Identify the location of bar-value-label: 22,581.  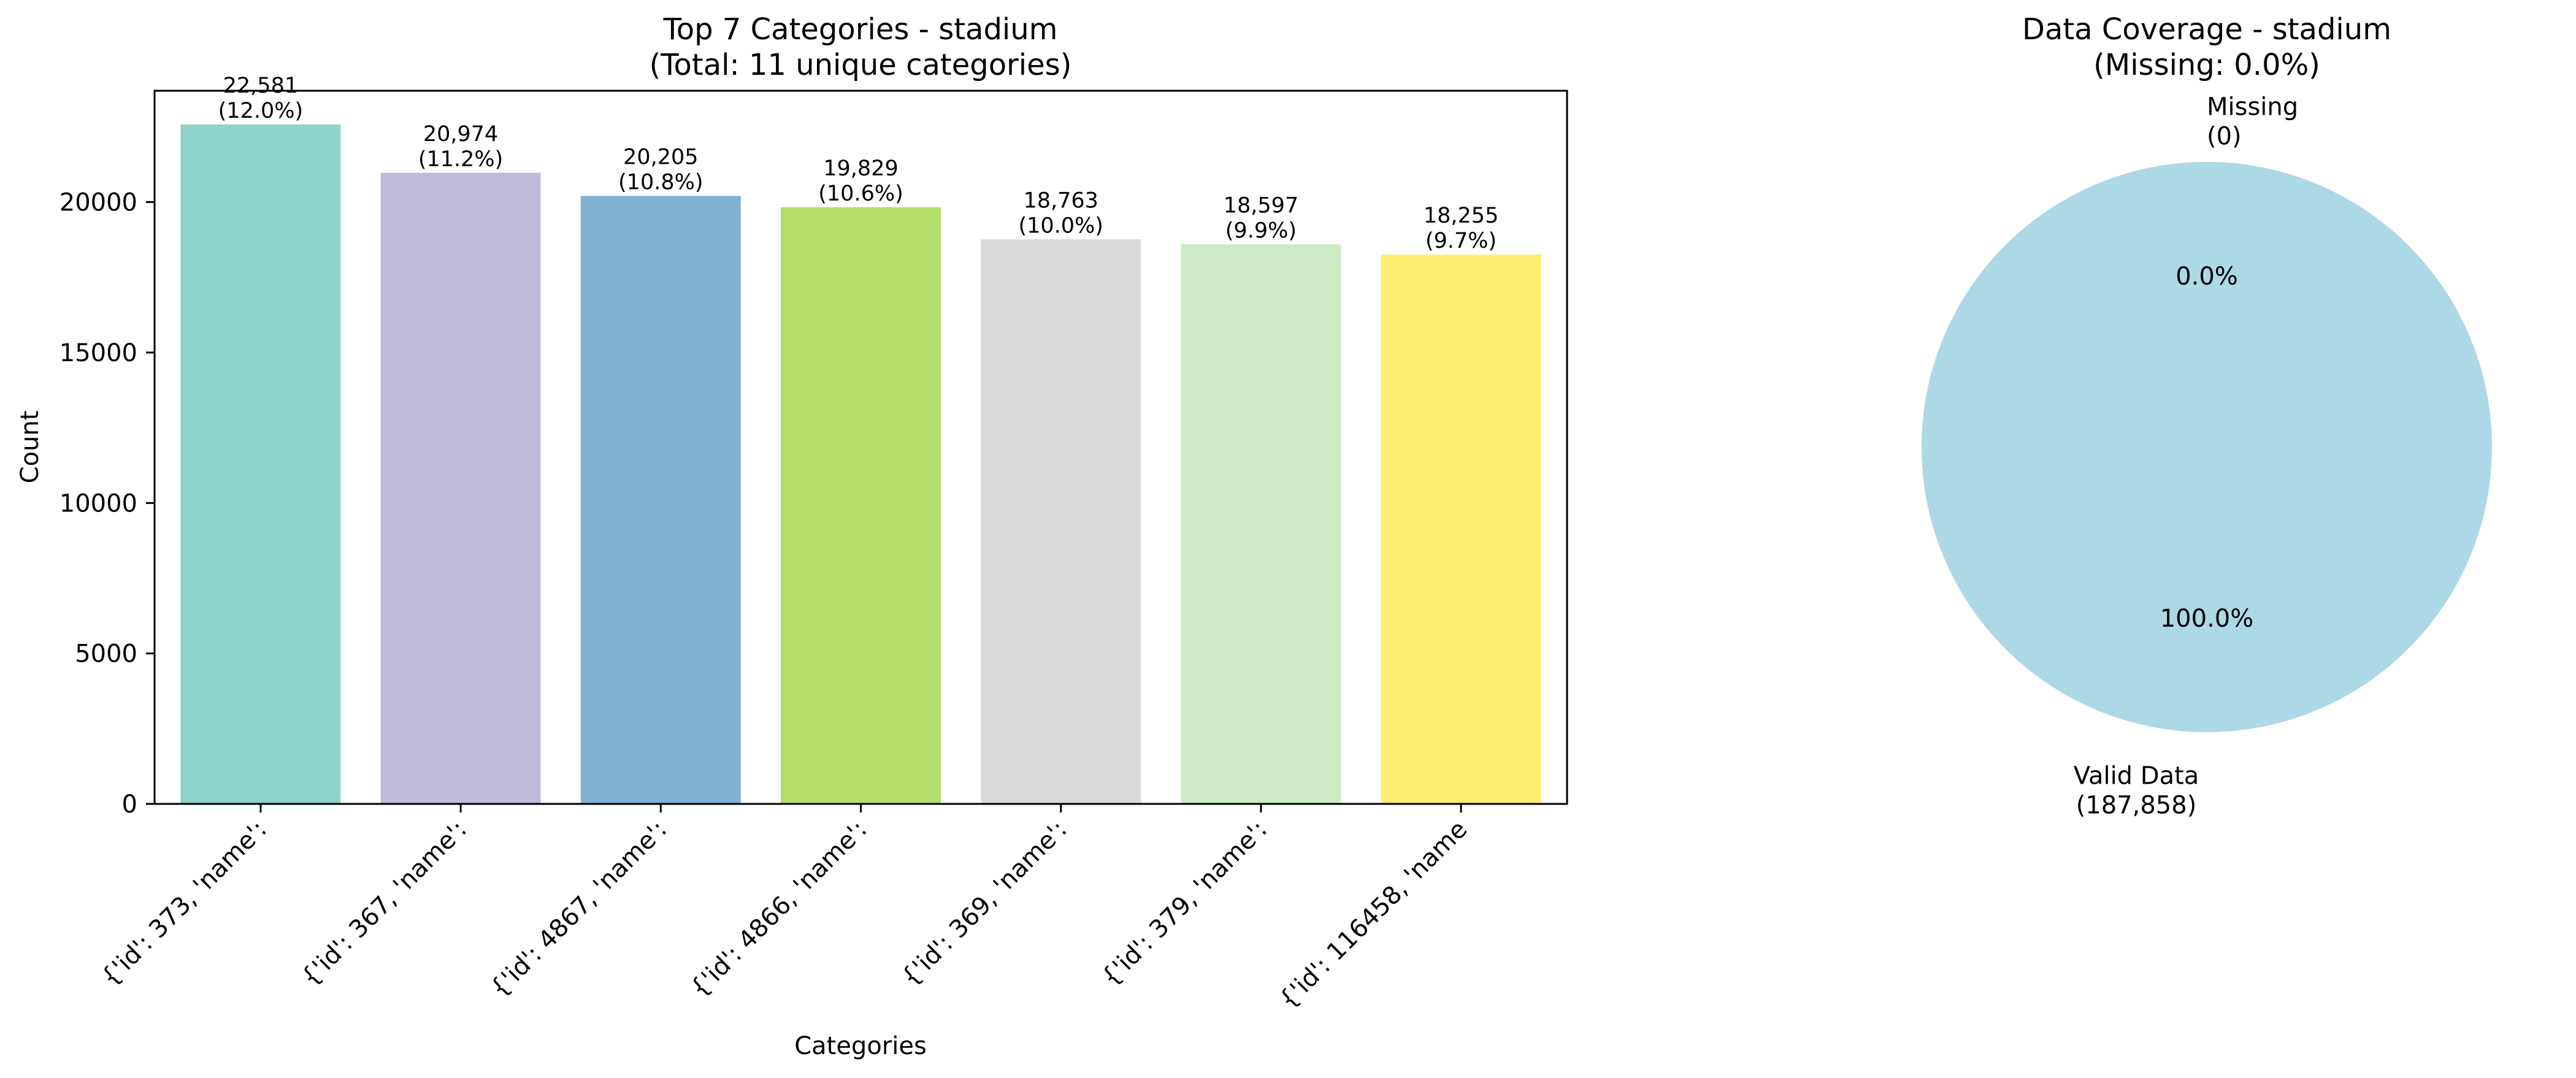
(260, 86).